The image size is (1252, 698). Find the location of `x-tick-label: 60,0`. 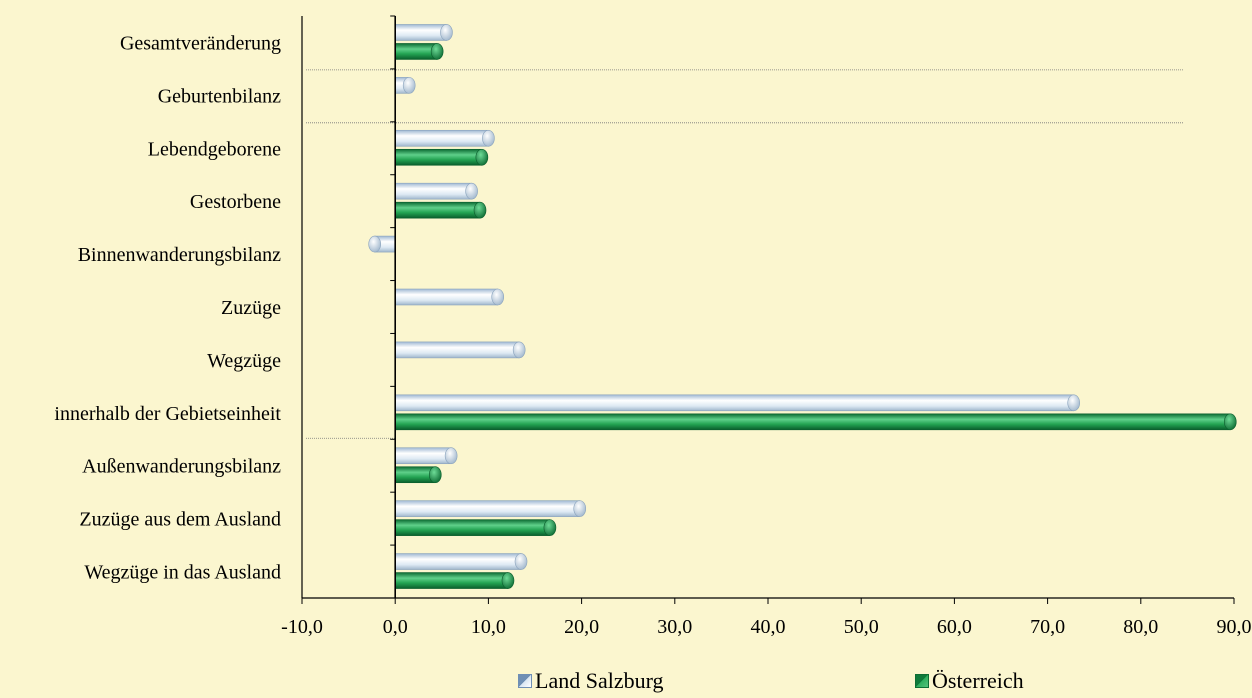

x-tick-label: 60,0 is located at coordinates (954, 627).